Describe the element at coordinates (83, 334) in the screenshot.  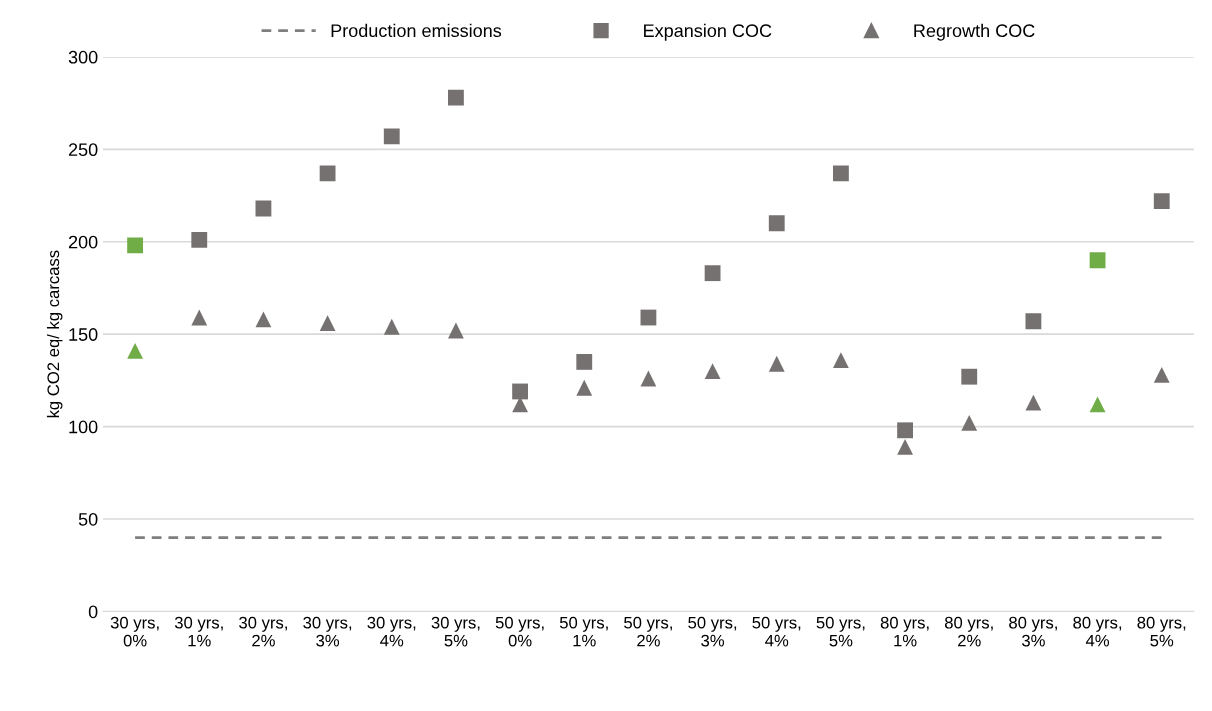
I see `y-tick-label: 150` at that location.